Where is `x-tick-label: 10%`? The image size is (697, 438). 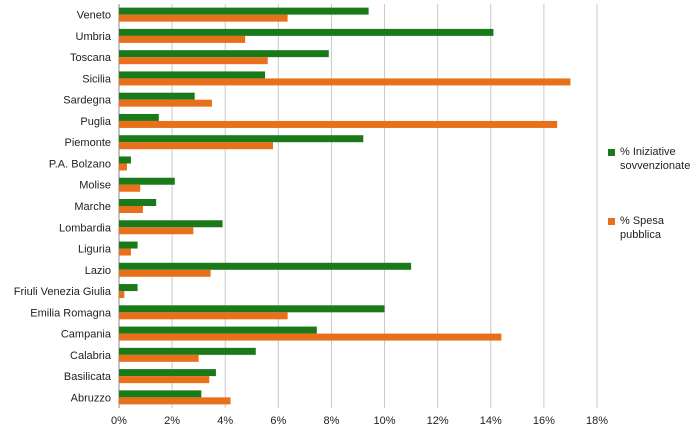 x-tick-label: 10% is located at coordinates (385, 421).